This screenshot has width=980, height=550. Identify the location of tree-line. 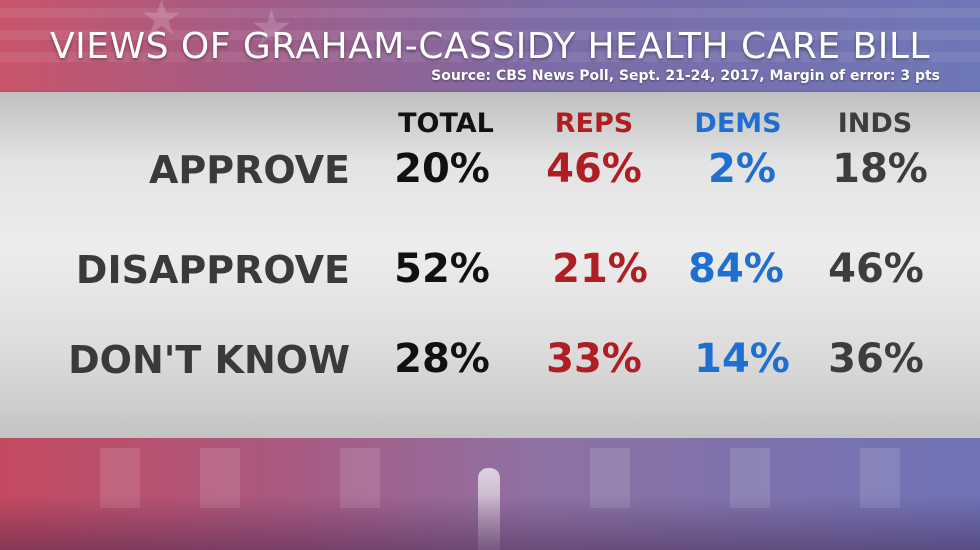
(490, 522).